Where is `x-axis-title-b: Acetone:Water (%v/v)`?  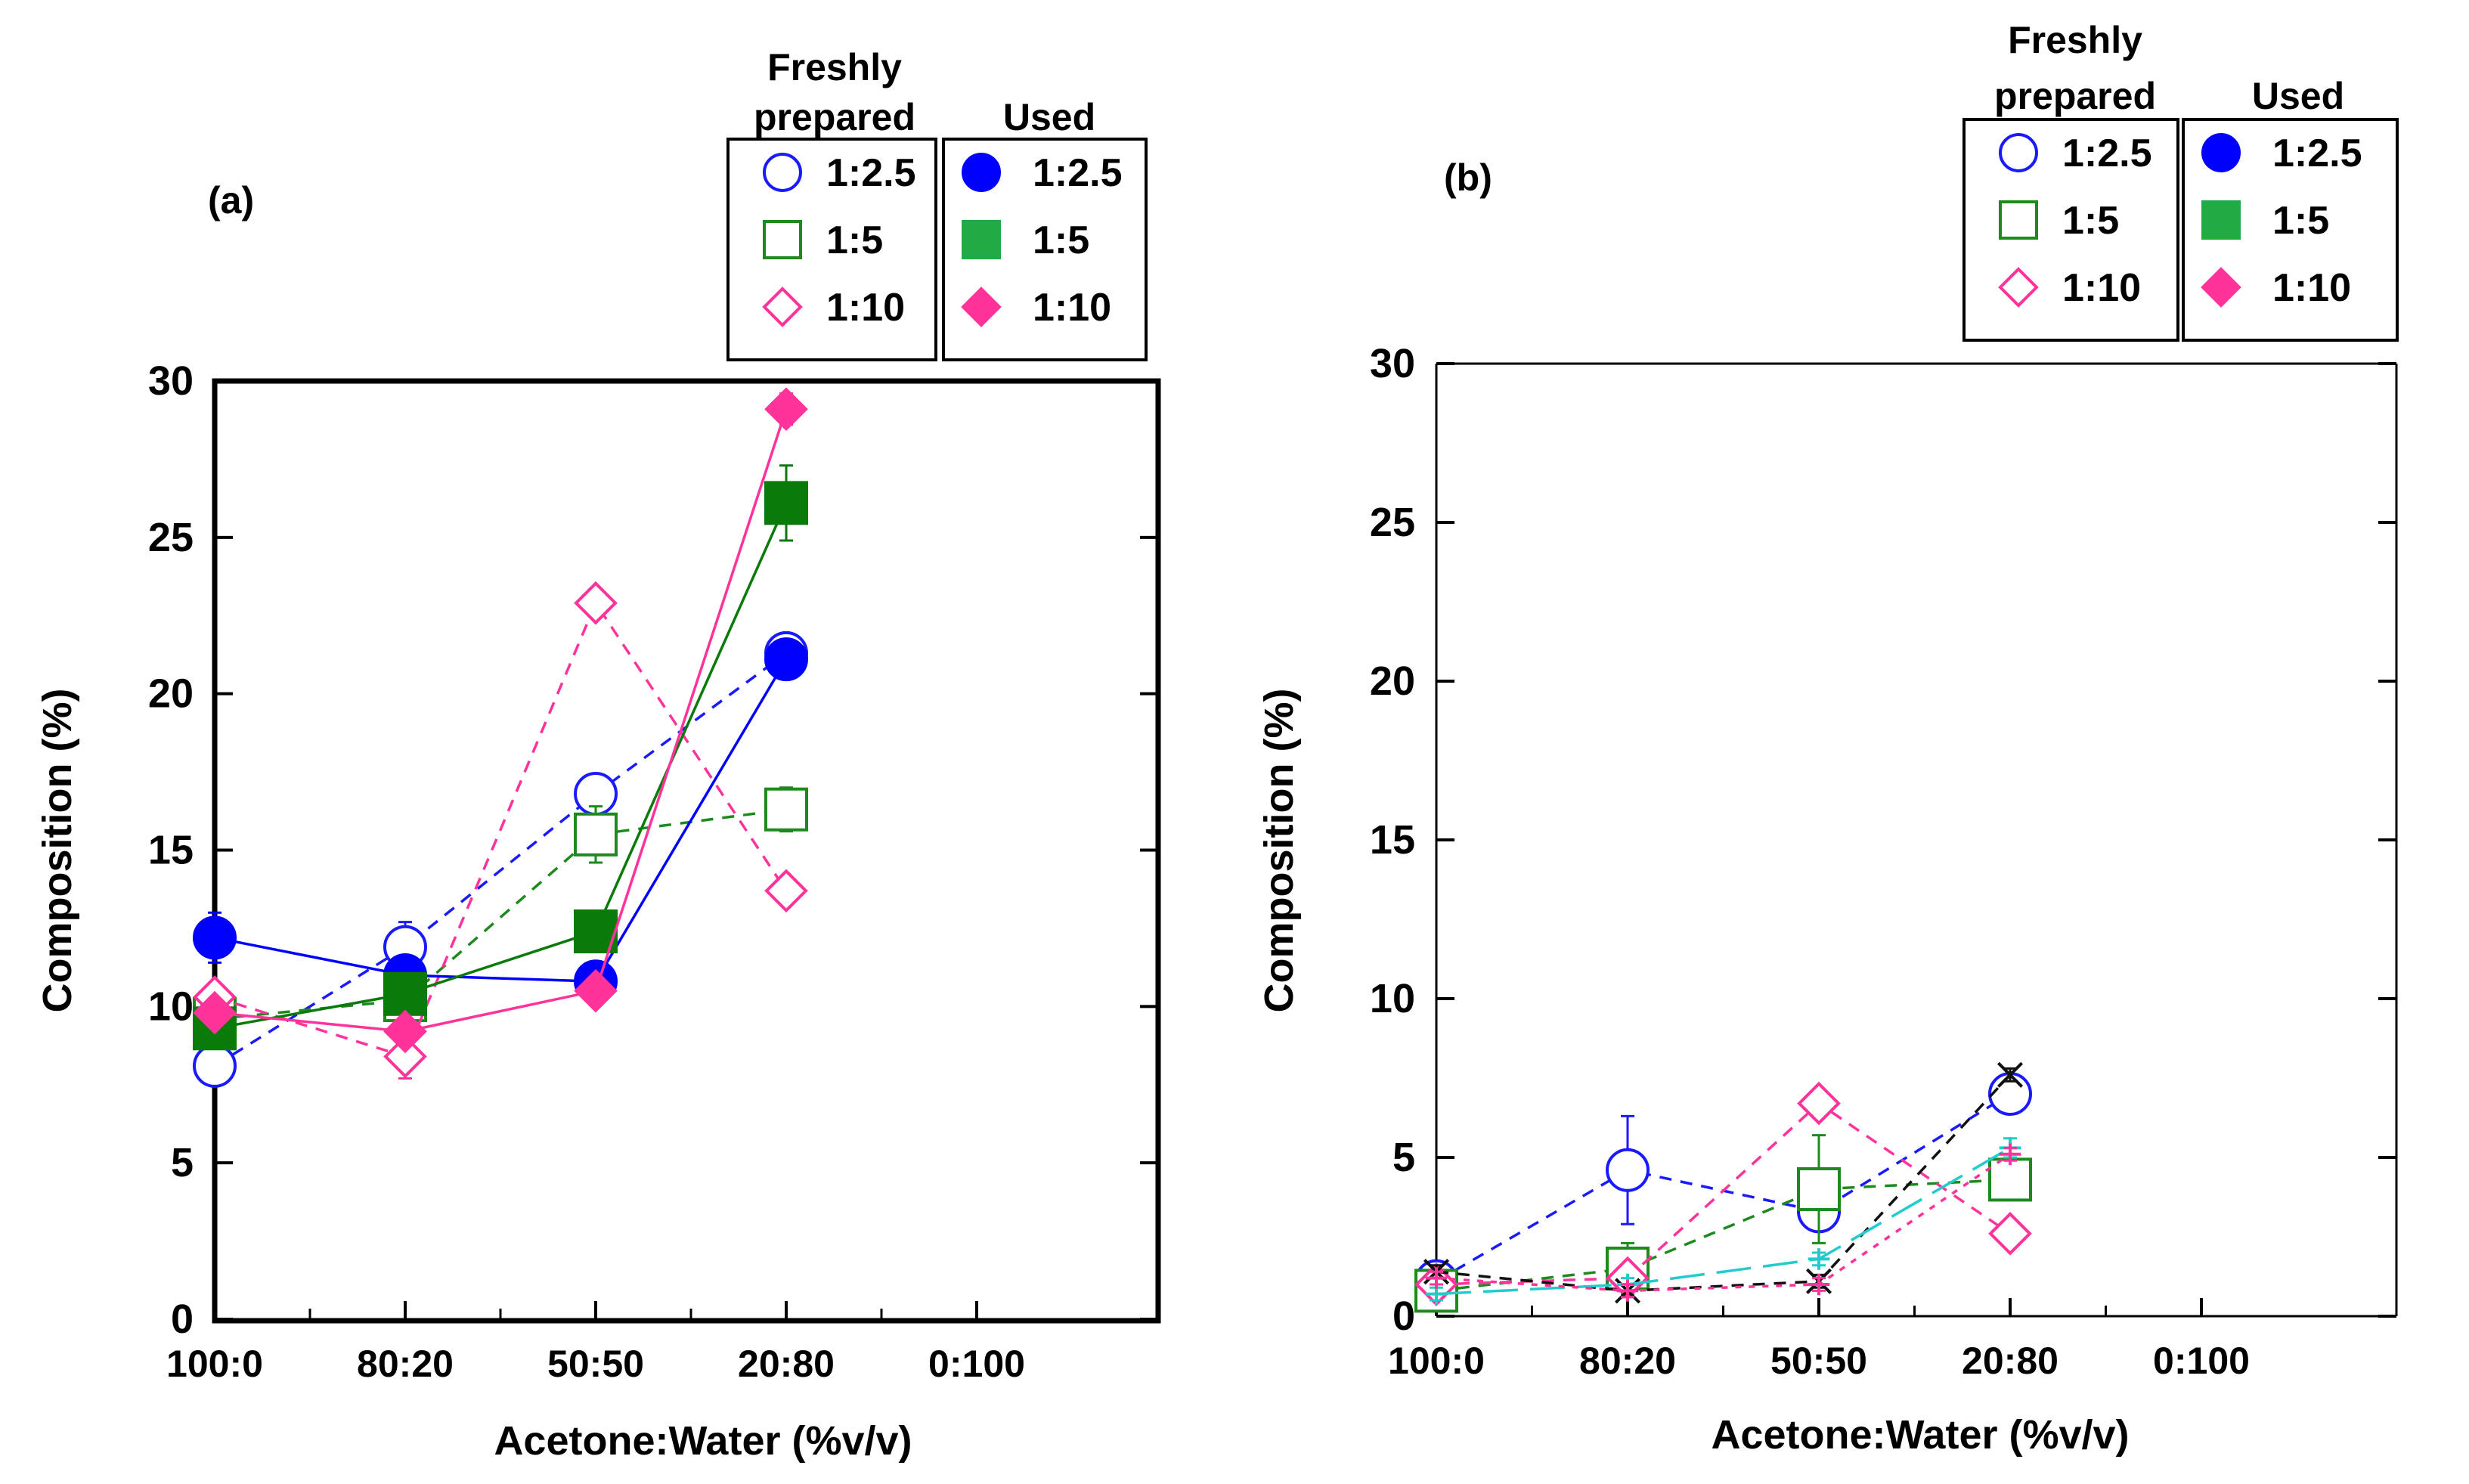 x-axis-title-b: Acetone:Water (%v/v) is located at coordinates (1920, 1435).